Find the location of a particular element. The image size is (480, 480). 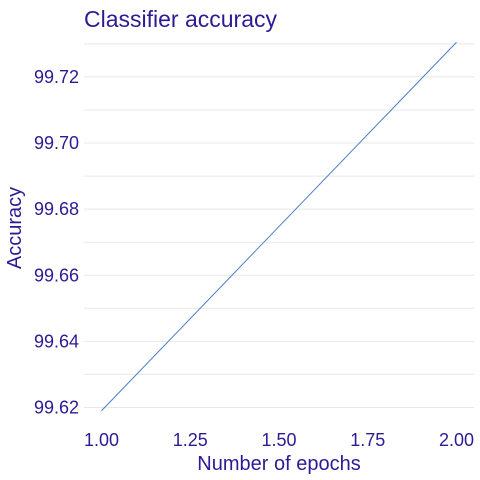

chart-title: Classifier accuracy is located at coordinates (180, 19).